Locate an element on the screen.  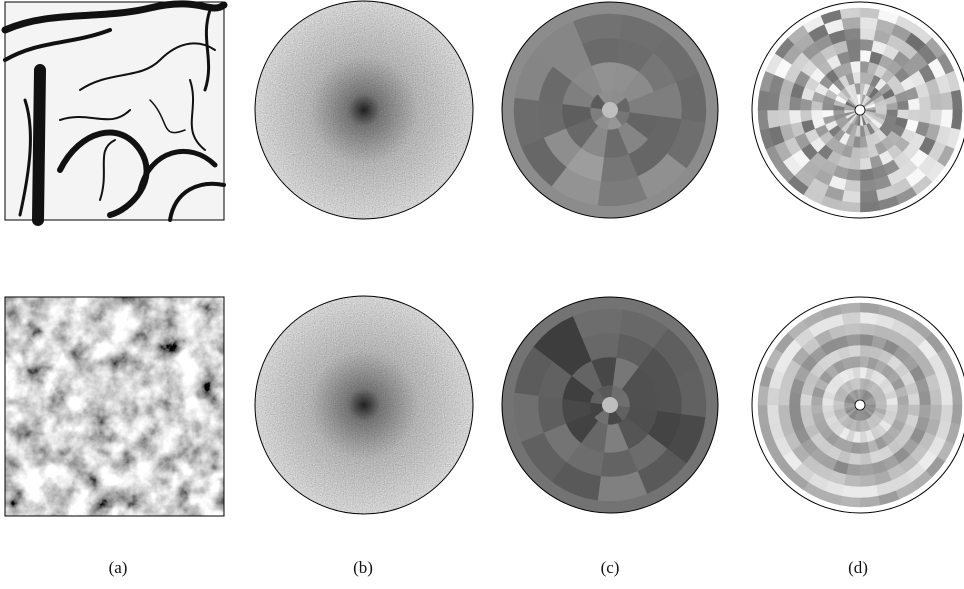
panel-label: (c) is located at coordinates (610, 567).